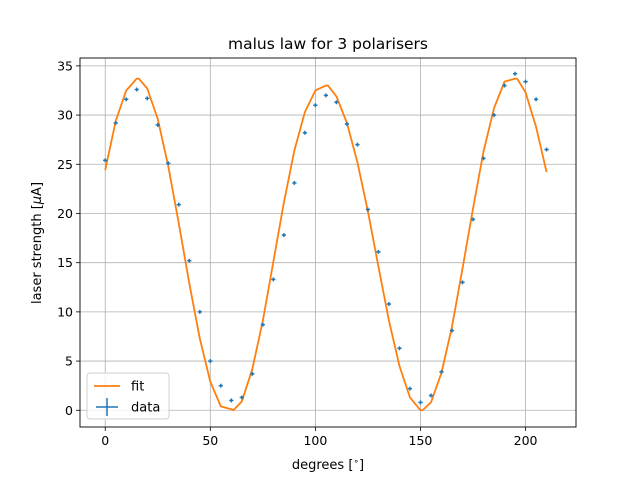 Image resolution: width=640 pixels, height=480 pixels. I want to click on y-axis-label: laser strength [μA], so click(37, 243).